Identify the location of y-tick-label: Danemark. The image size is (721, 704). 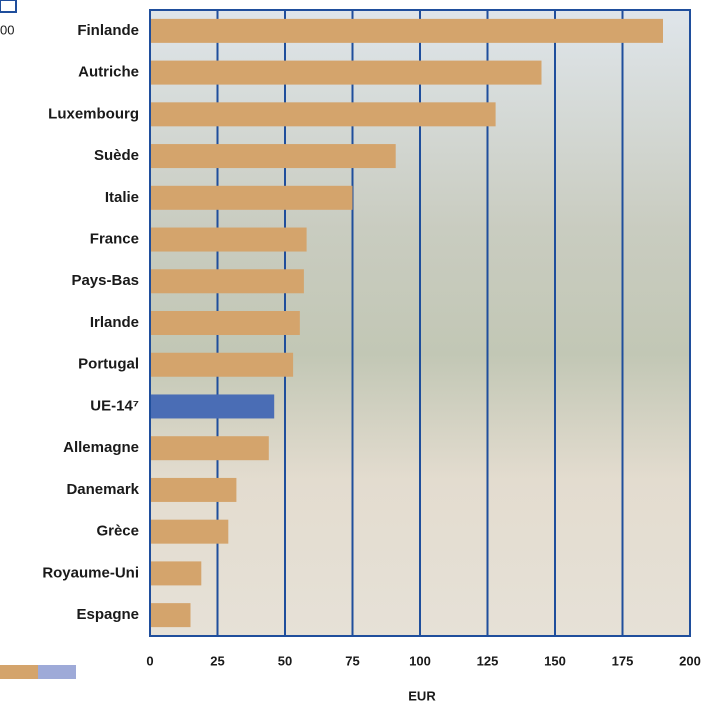
(102, 489).